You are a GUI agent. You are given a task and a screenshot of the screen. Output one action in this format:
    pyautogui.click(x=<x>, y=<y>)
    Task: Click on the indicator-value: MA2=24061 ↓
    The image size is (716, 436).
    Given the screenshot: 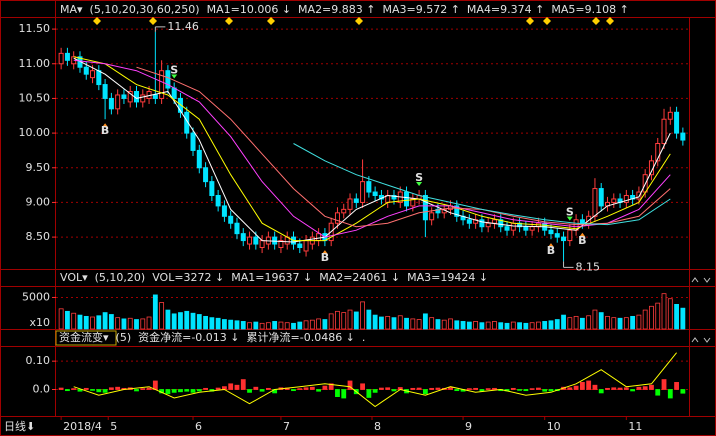 What is the action you would take?
    pyautogui.click(x=359, y=277)
    